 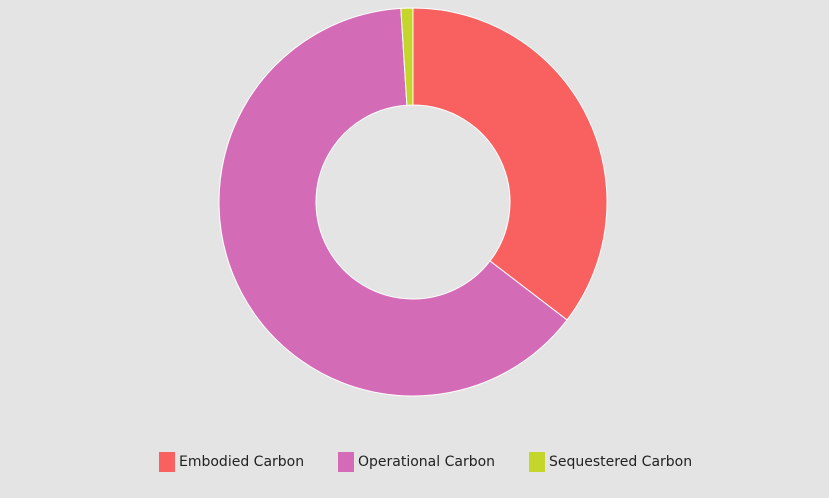 What do you see at coordinates (537, 462) in the screenshot?
I see `legend-swatch-sequestered-carbon` at bounding box center [537, 462].